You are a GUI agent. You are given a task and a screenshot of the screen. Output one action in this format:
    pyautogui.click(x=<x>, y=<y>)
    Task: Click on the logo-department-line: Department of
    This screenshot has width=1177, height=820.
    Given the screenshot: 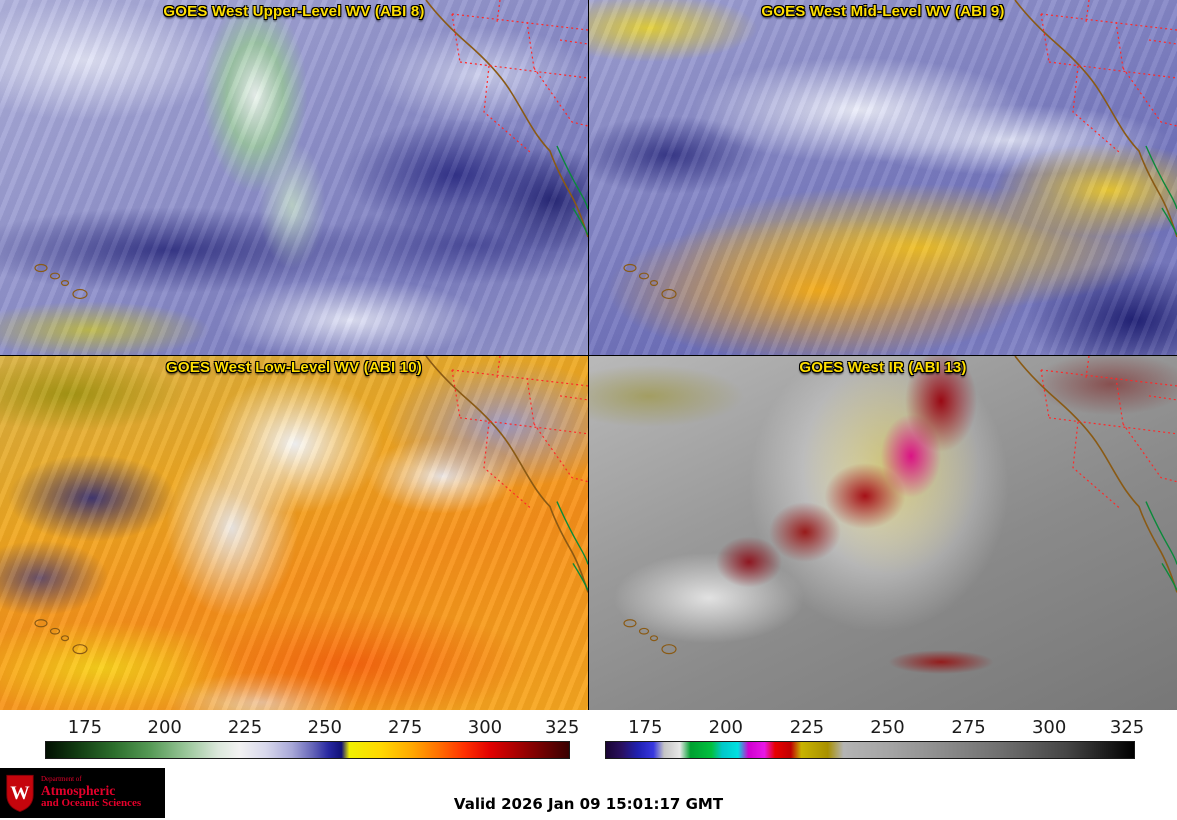 What is the action you would take?
    pyautogui.click(x=61, y=779)
    